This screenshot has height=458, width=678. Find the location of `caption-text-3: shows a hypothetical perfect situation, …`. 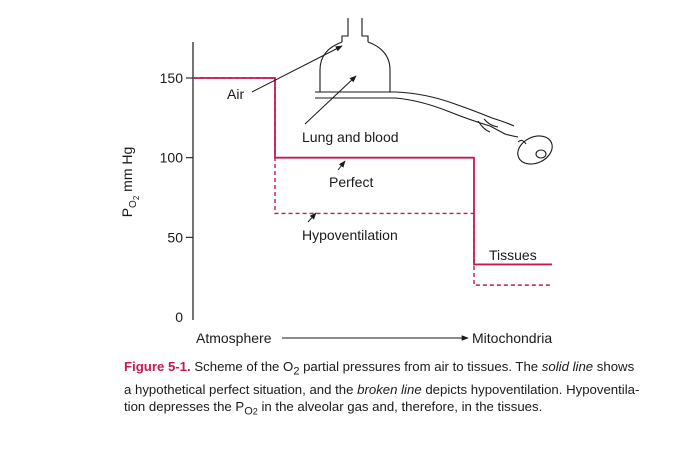

caption-text-3: shows a hypothetical perfect situation, … is located at coordinates (379, 378).